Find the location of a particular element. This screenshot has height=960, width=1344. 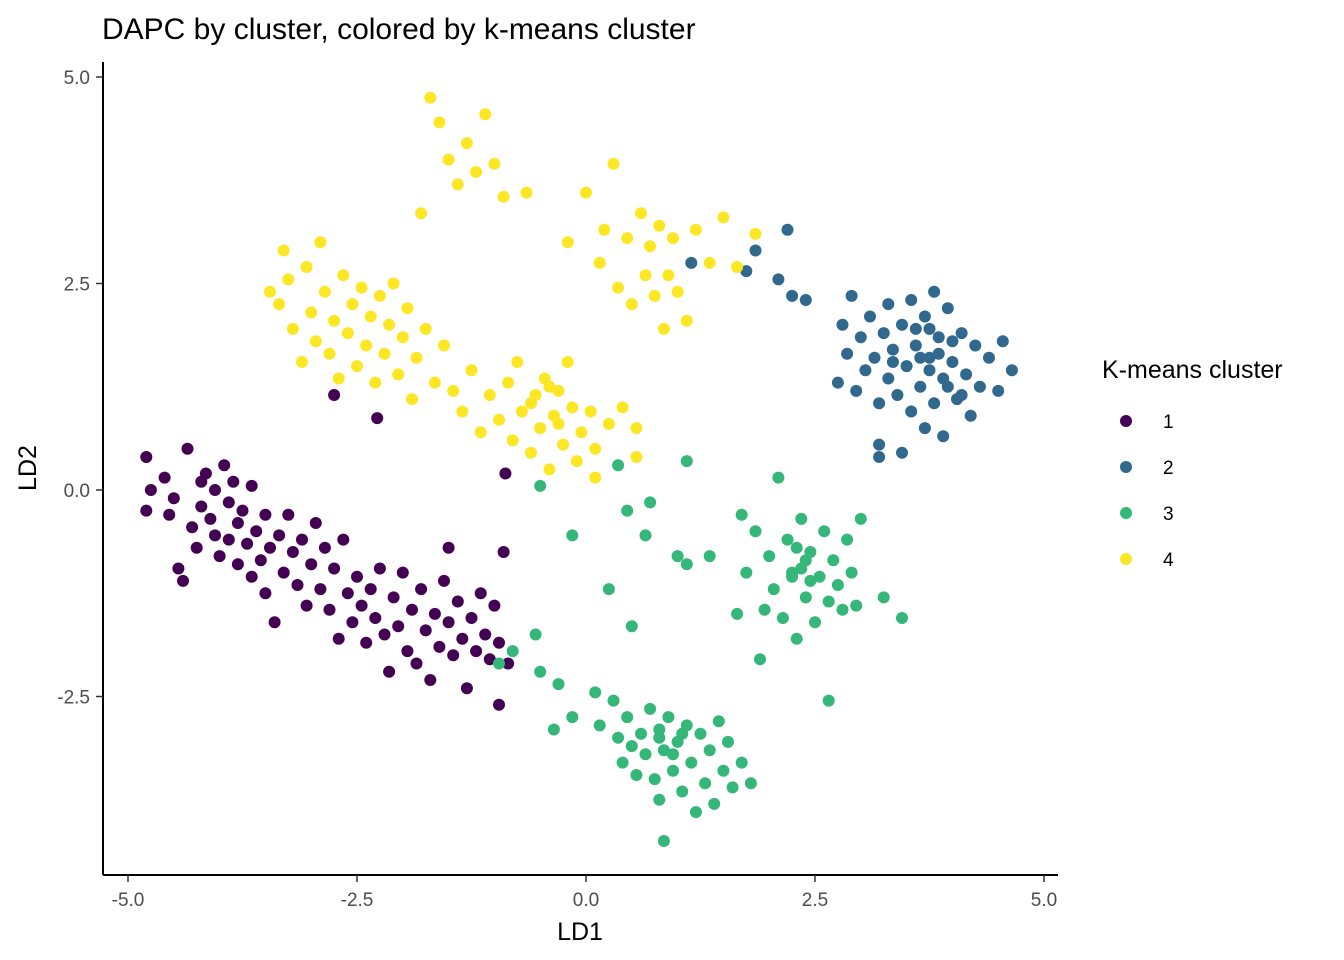

y-tick-label: 2.5 is located at coordinates (77, 285).